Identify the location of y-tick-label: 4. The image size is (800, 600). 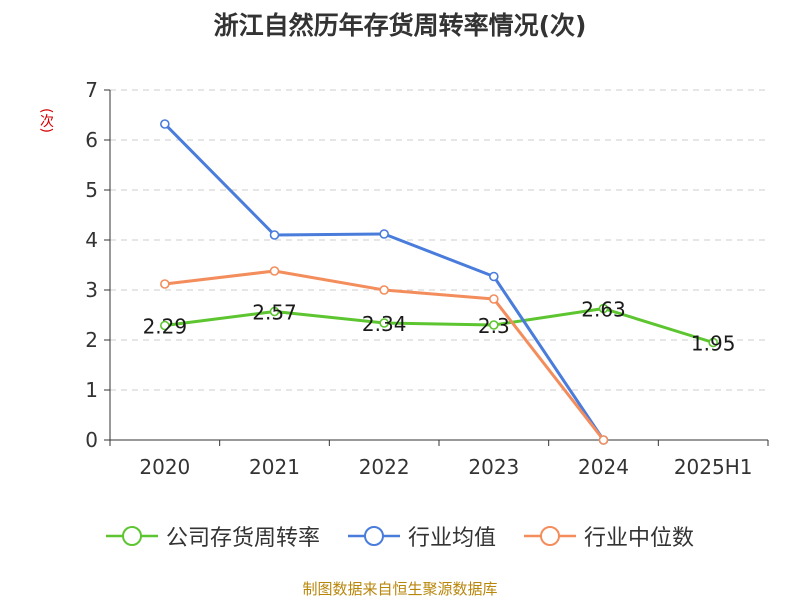
(91, 240).